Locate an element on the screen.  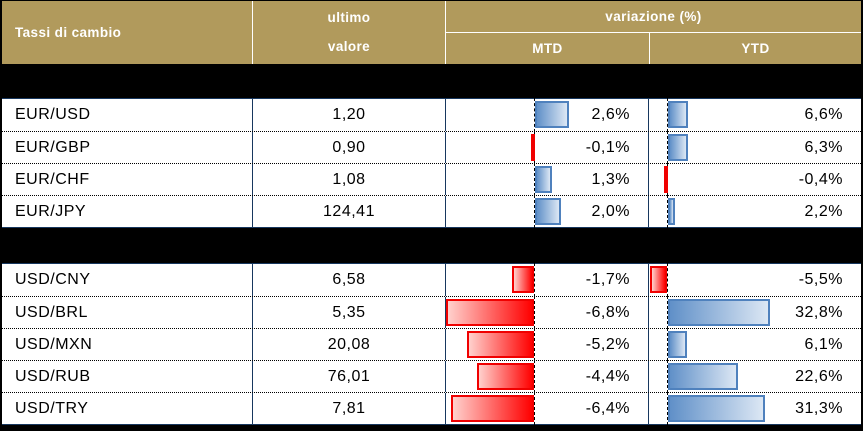
mtd-value: -1,7% is located at coordinates (607, 279).